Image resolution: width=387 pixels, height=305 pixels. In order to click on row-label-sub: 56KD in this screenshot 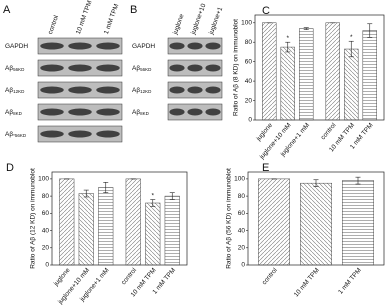, I will do `click(19, 69)`.